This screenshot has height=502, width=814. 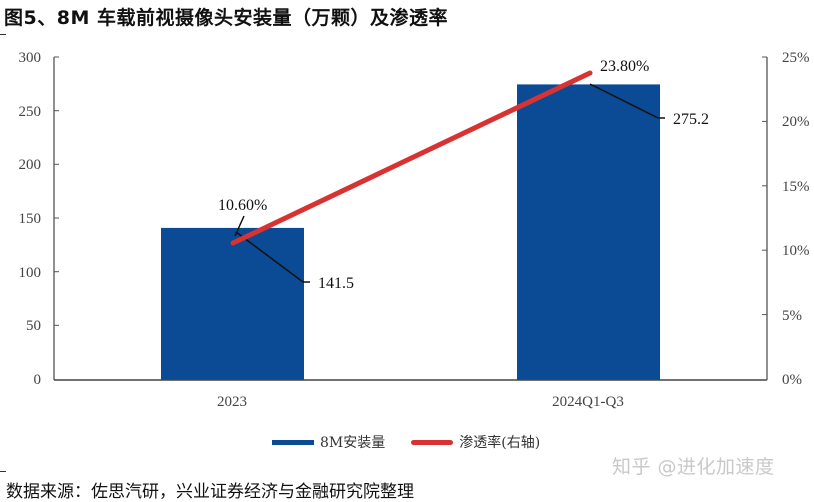 I want to click on left-tick-100: 100, so click(x=30, y=273).